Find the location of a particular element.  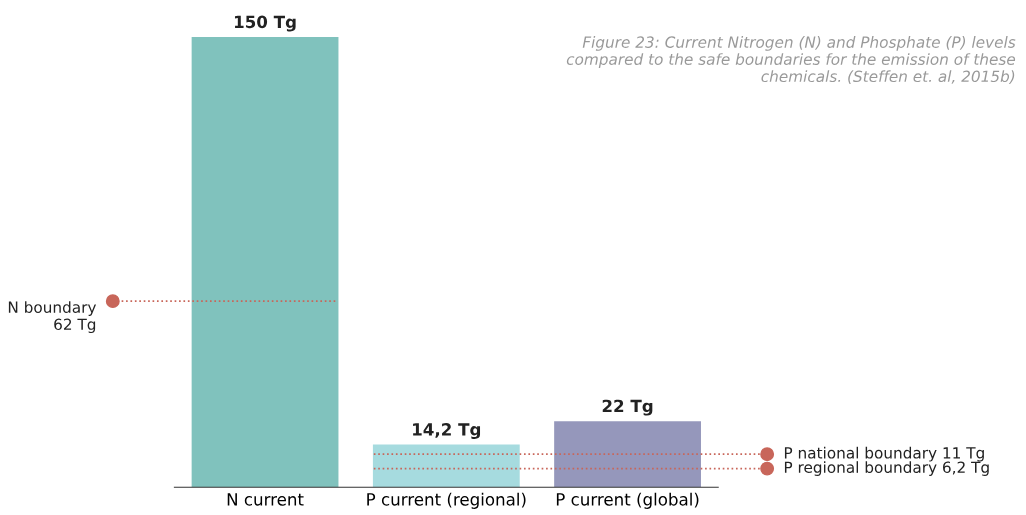

x-tick-label: N current is located at coordinates (265, 499).